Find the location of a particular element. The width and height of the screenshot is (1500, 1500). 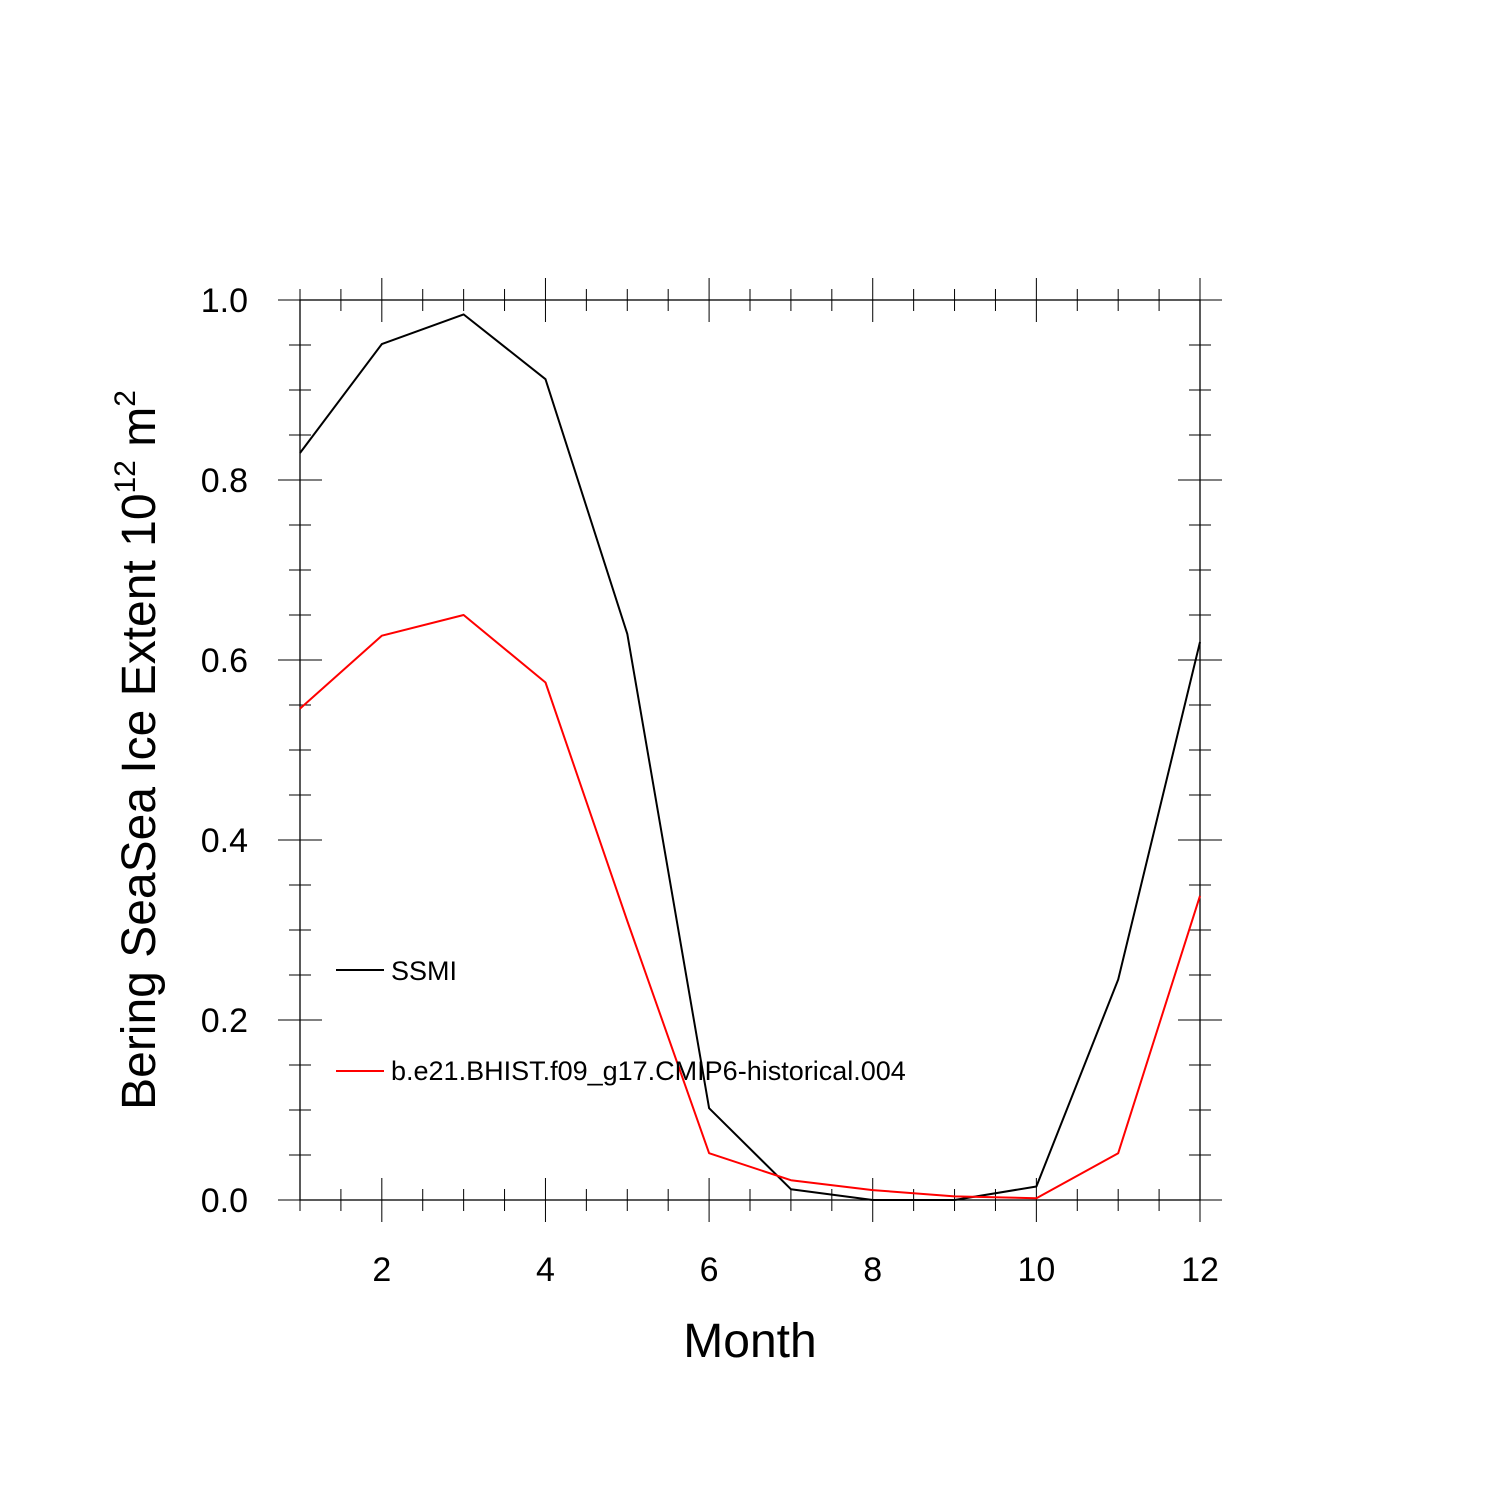

y-tick-label: 0.6 is located at coordinates (224, 661).